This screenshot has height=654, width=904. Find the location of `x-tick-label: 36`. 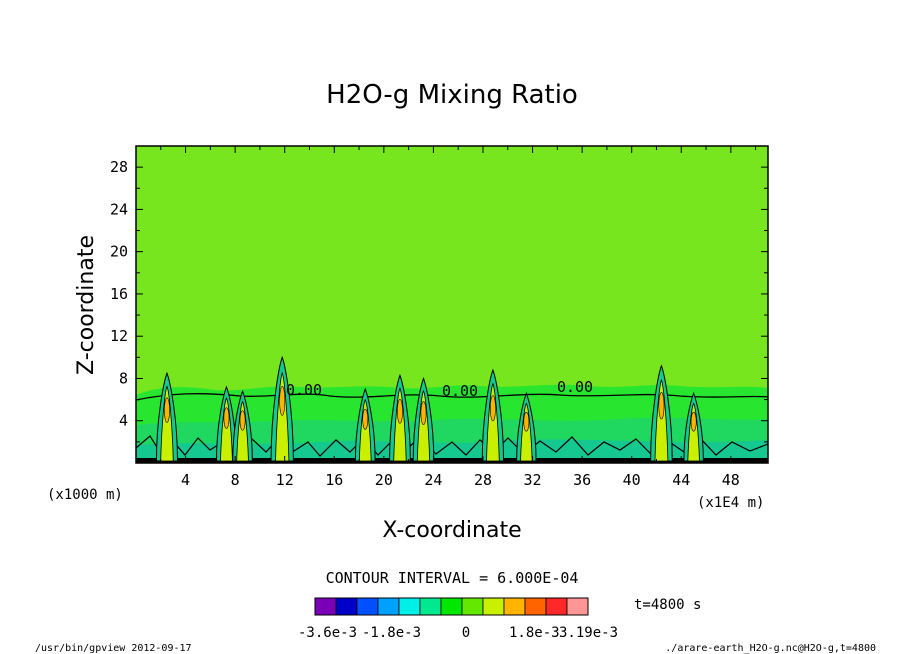

x-tick-label: 36 is located at coordinates (582, 480).